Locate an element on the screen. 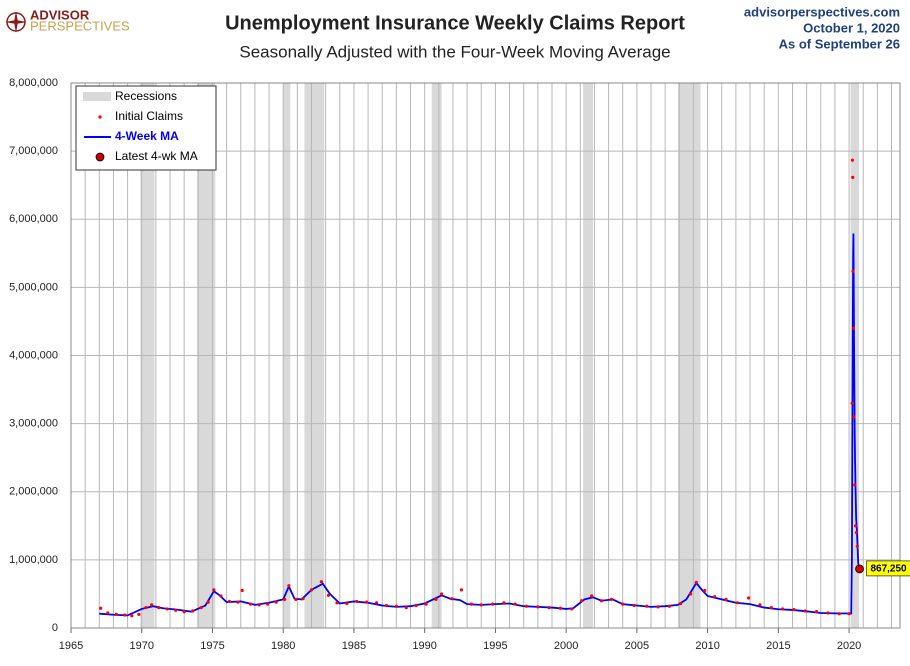 This screenshot has height=666, width=910. y-tick-label: 5,000,000 is located at coordinates (33, 287).